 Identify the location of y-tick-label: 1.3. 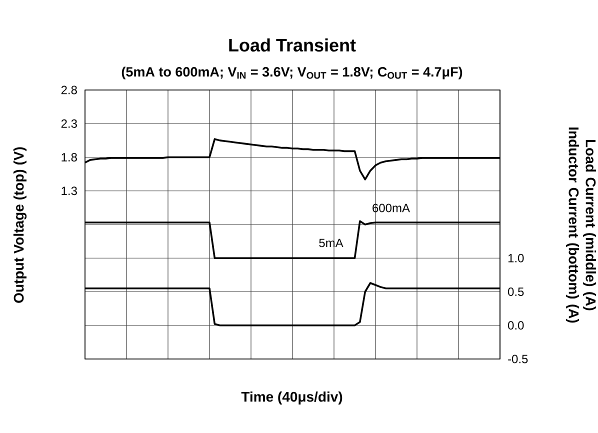
(69, 191).